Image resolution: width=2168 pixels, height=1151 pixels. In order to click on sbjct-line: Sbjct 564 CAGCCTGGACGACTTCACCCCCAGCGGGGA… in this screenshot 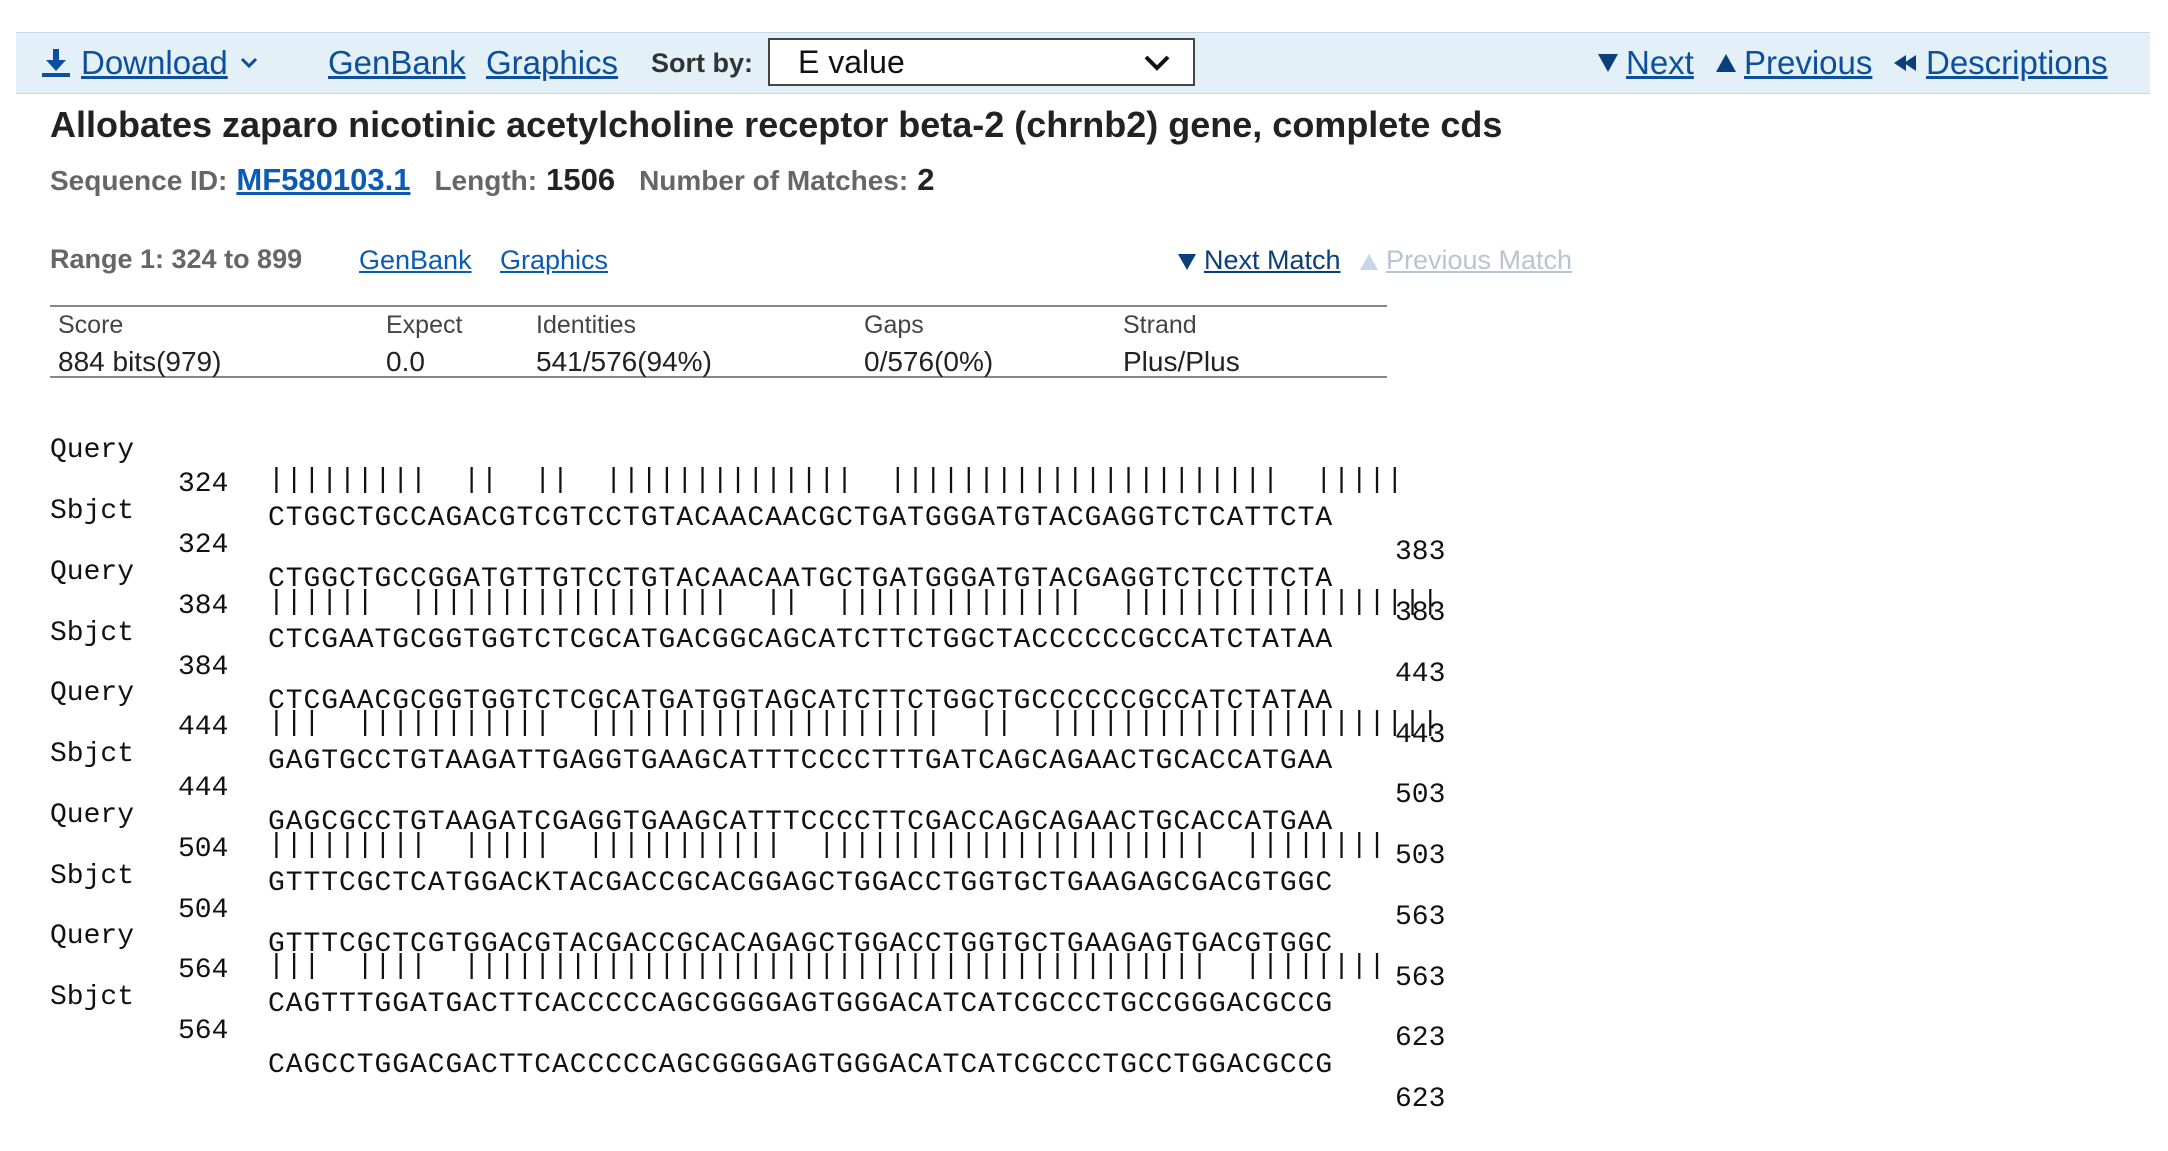, I will do `click(747, 1031)`.